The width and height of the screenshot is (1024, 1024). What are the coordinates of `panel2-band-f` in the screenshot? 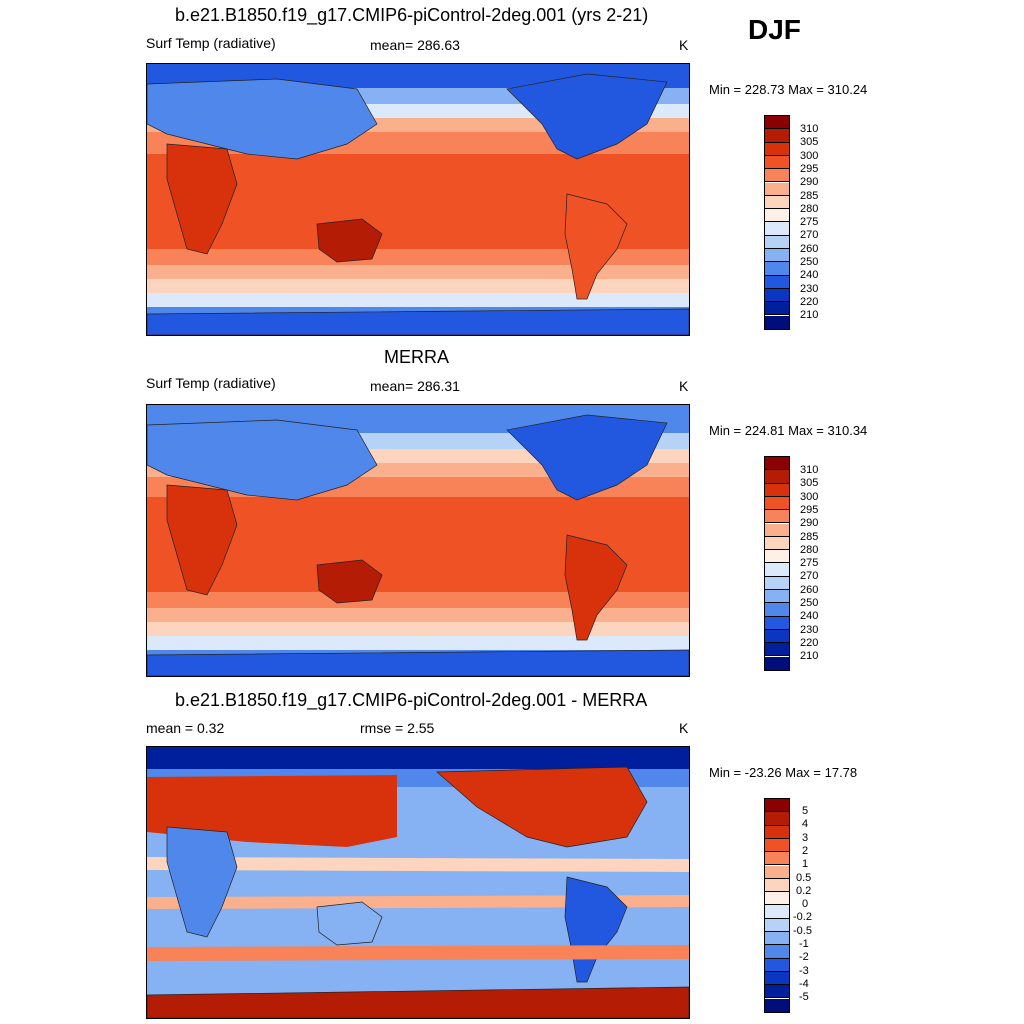 It's located at (418, 600).